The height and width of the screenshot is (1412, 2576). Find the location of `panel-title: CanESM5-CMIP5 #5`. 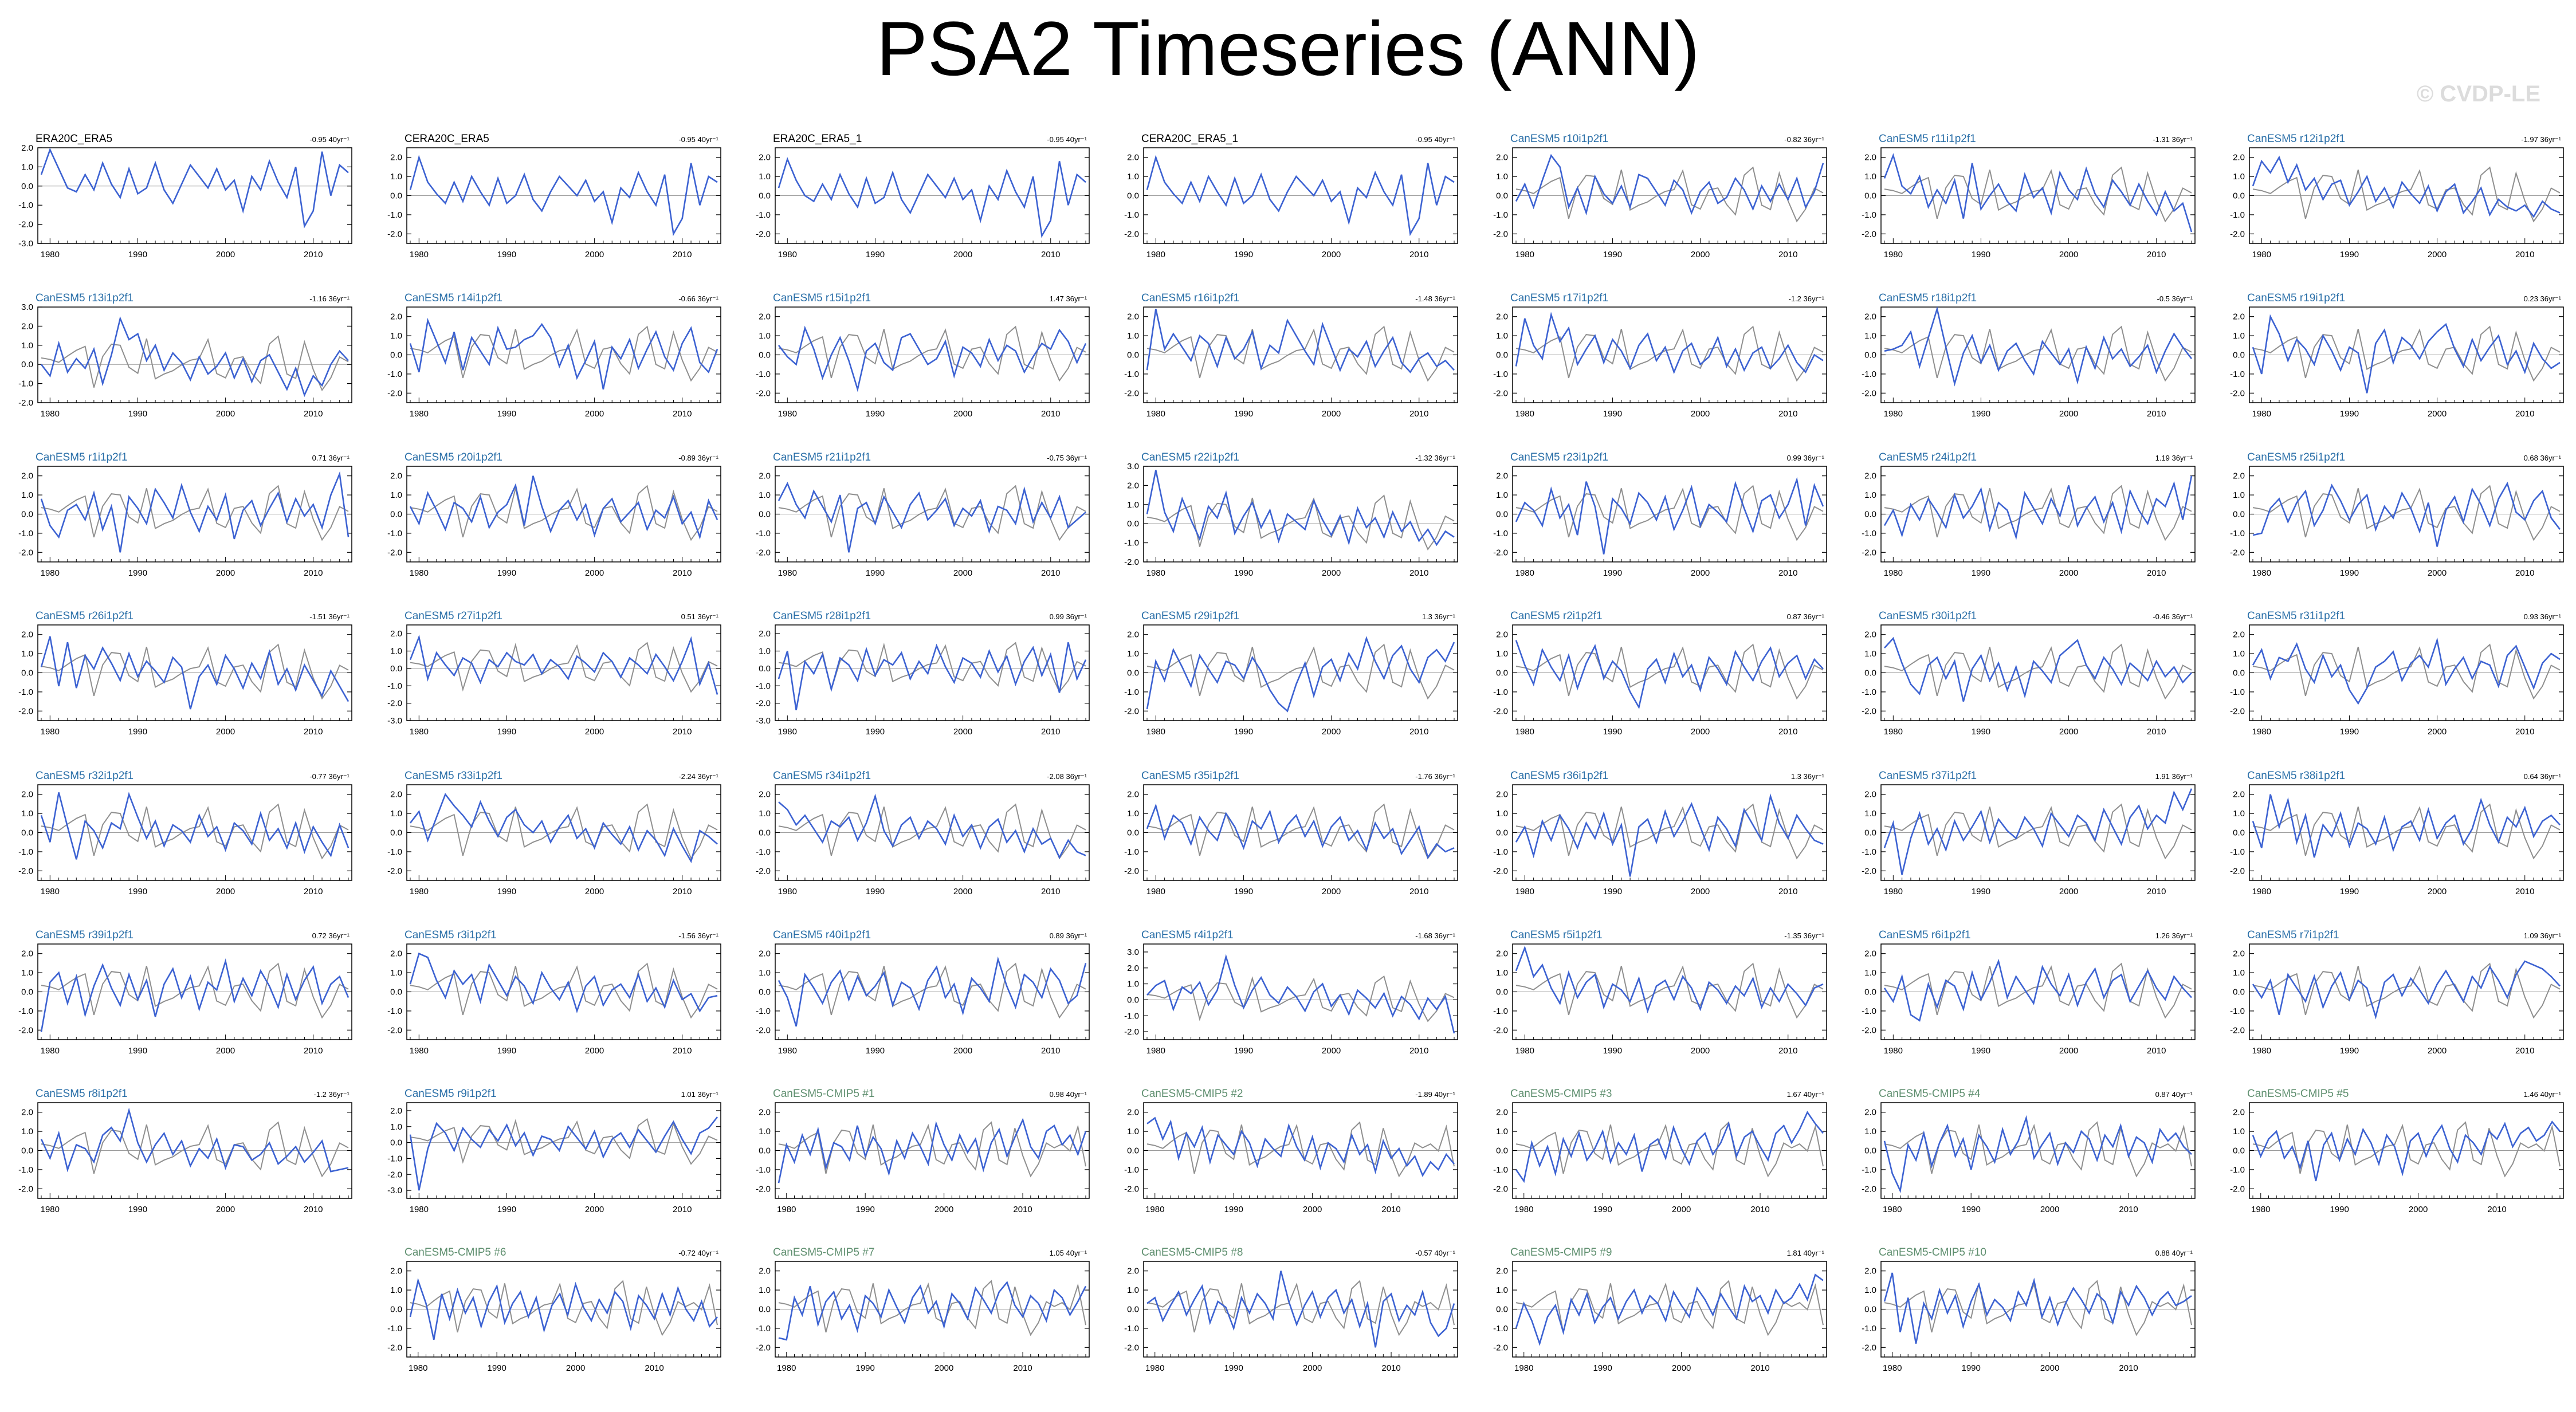

panel-title: CanESM5-CMIP5 #5 is located at coordinates (2298, 1094).